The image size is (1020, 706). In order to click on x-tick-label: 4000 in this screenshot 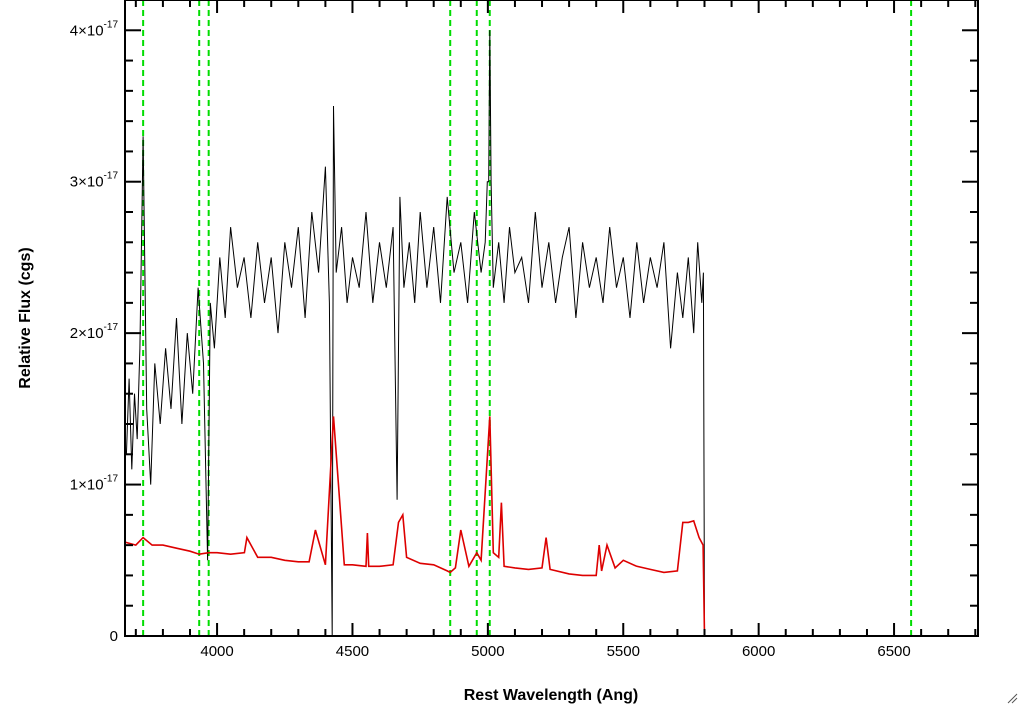, I will do `click(216, 651)`.